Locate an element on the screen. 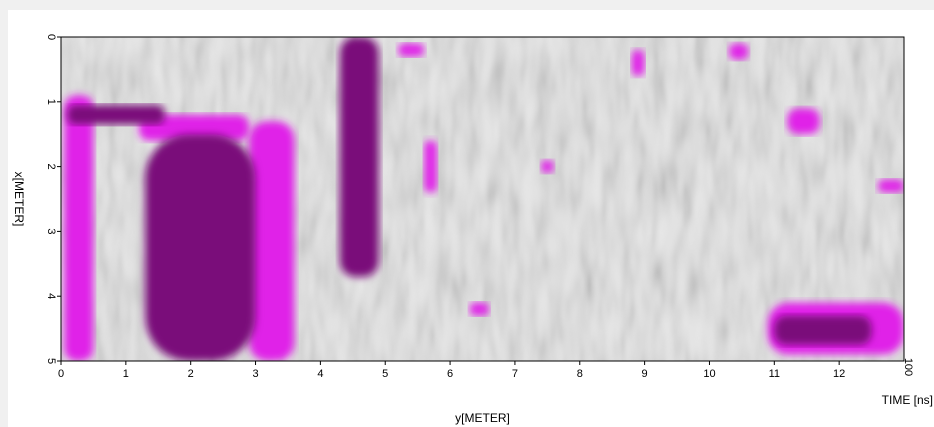  x-tick-label: 0 is located at coordinates (61, 374).